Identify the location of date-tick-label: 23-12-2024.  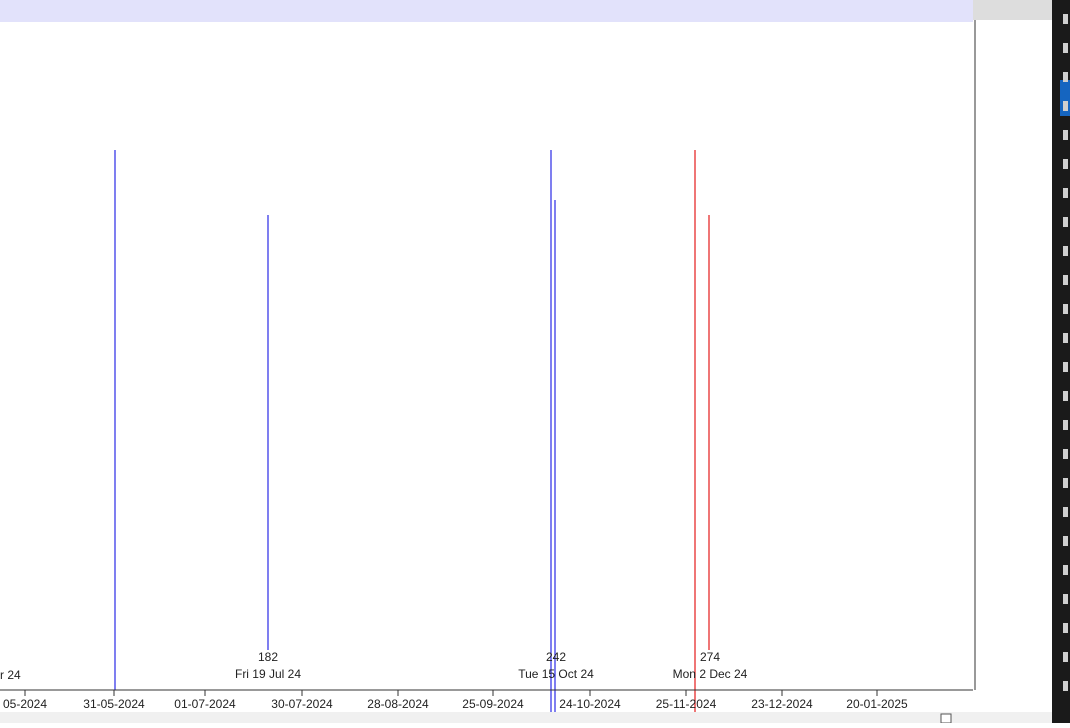
(782, 704).